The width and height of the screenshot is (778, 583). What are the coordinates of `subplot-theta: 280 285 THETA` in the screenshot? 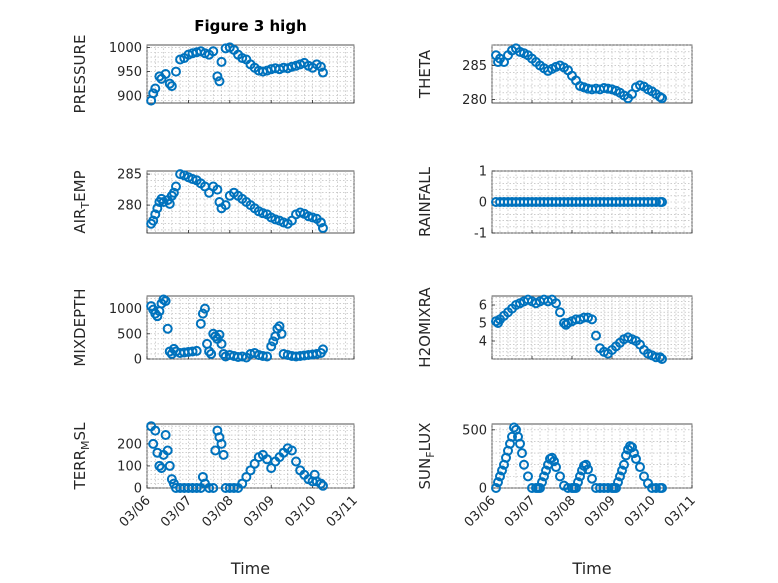 It's located at (554, 75).